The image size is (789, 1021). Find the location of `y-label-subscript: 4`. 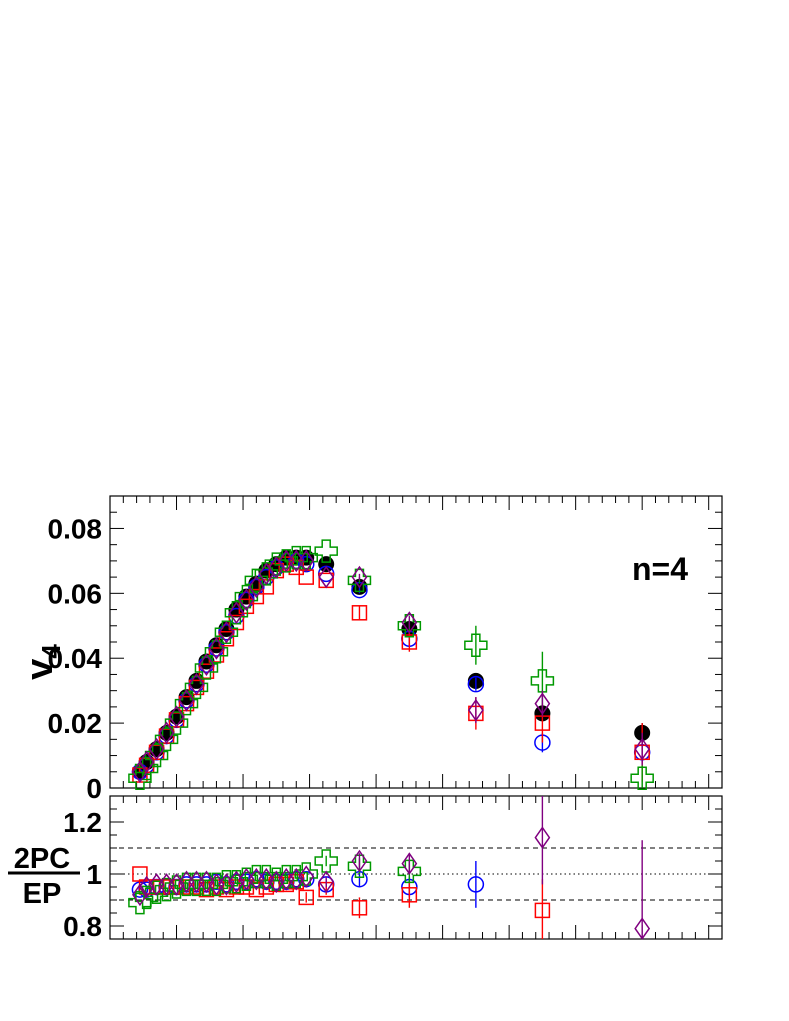

y-label-subscript: 4 is located at coordinates (51, 651).